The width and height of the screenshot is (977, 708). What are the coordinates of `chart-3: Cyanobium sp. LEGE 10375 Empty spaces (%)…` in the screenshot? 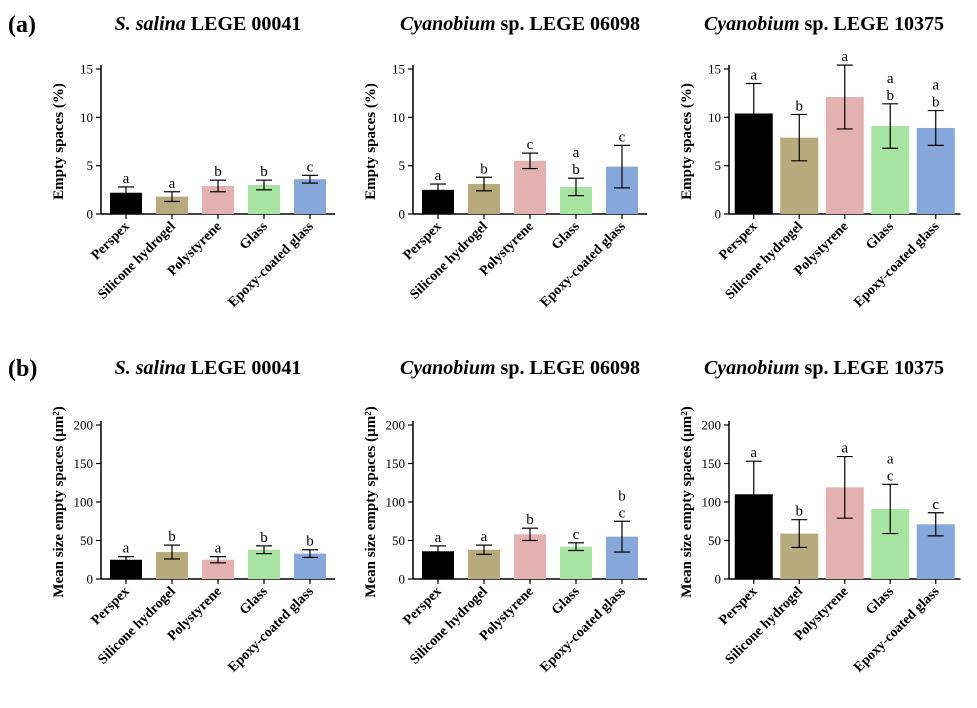 It's located at (820, 161).